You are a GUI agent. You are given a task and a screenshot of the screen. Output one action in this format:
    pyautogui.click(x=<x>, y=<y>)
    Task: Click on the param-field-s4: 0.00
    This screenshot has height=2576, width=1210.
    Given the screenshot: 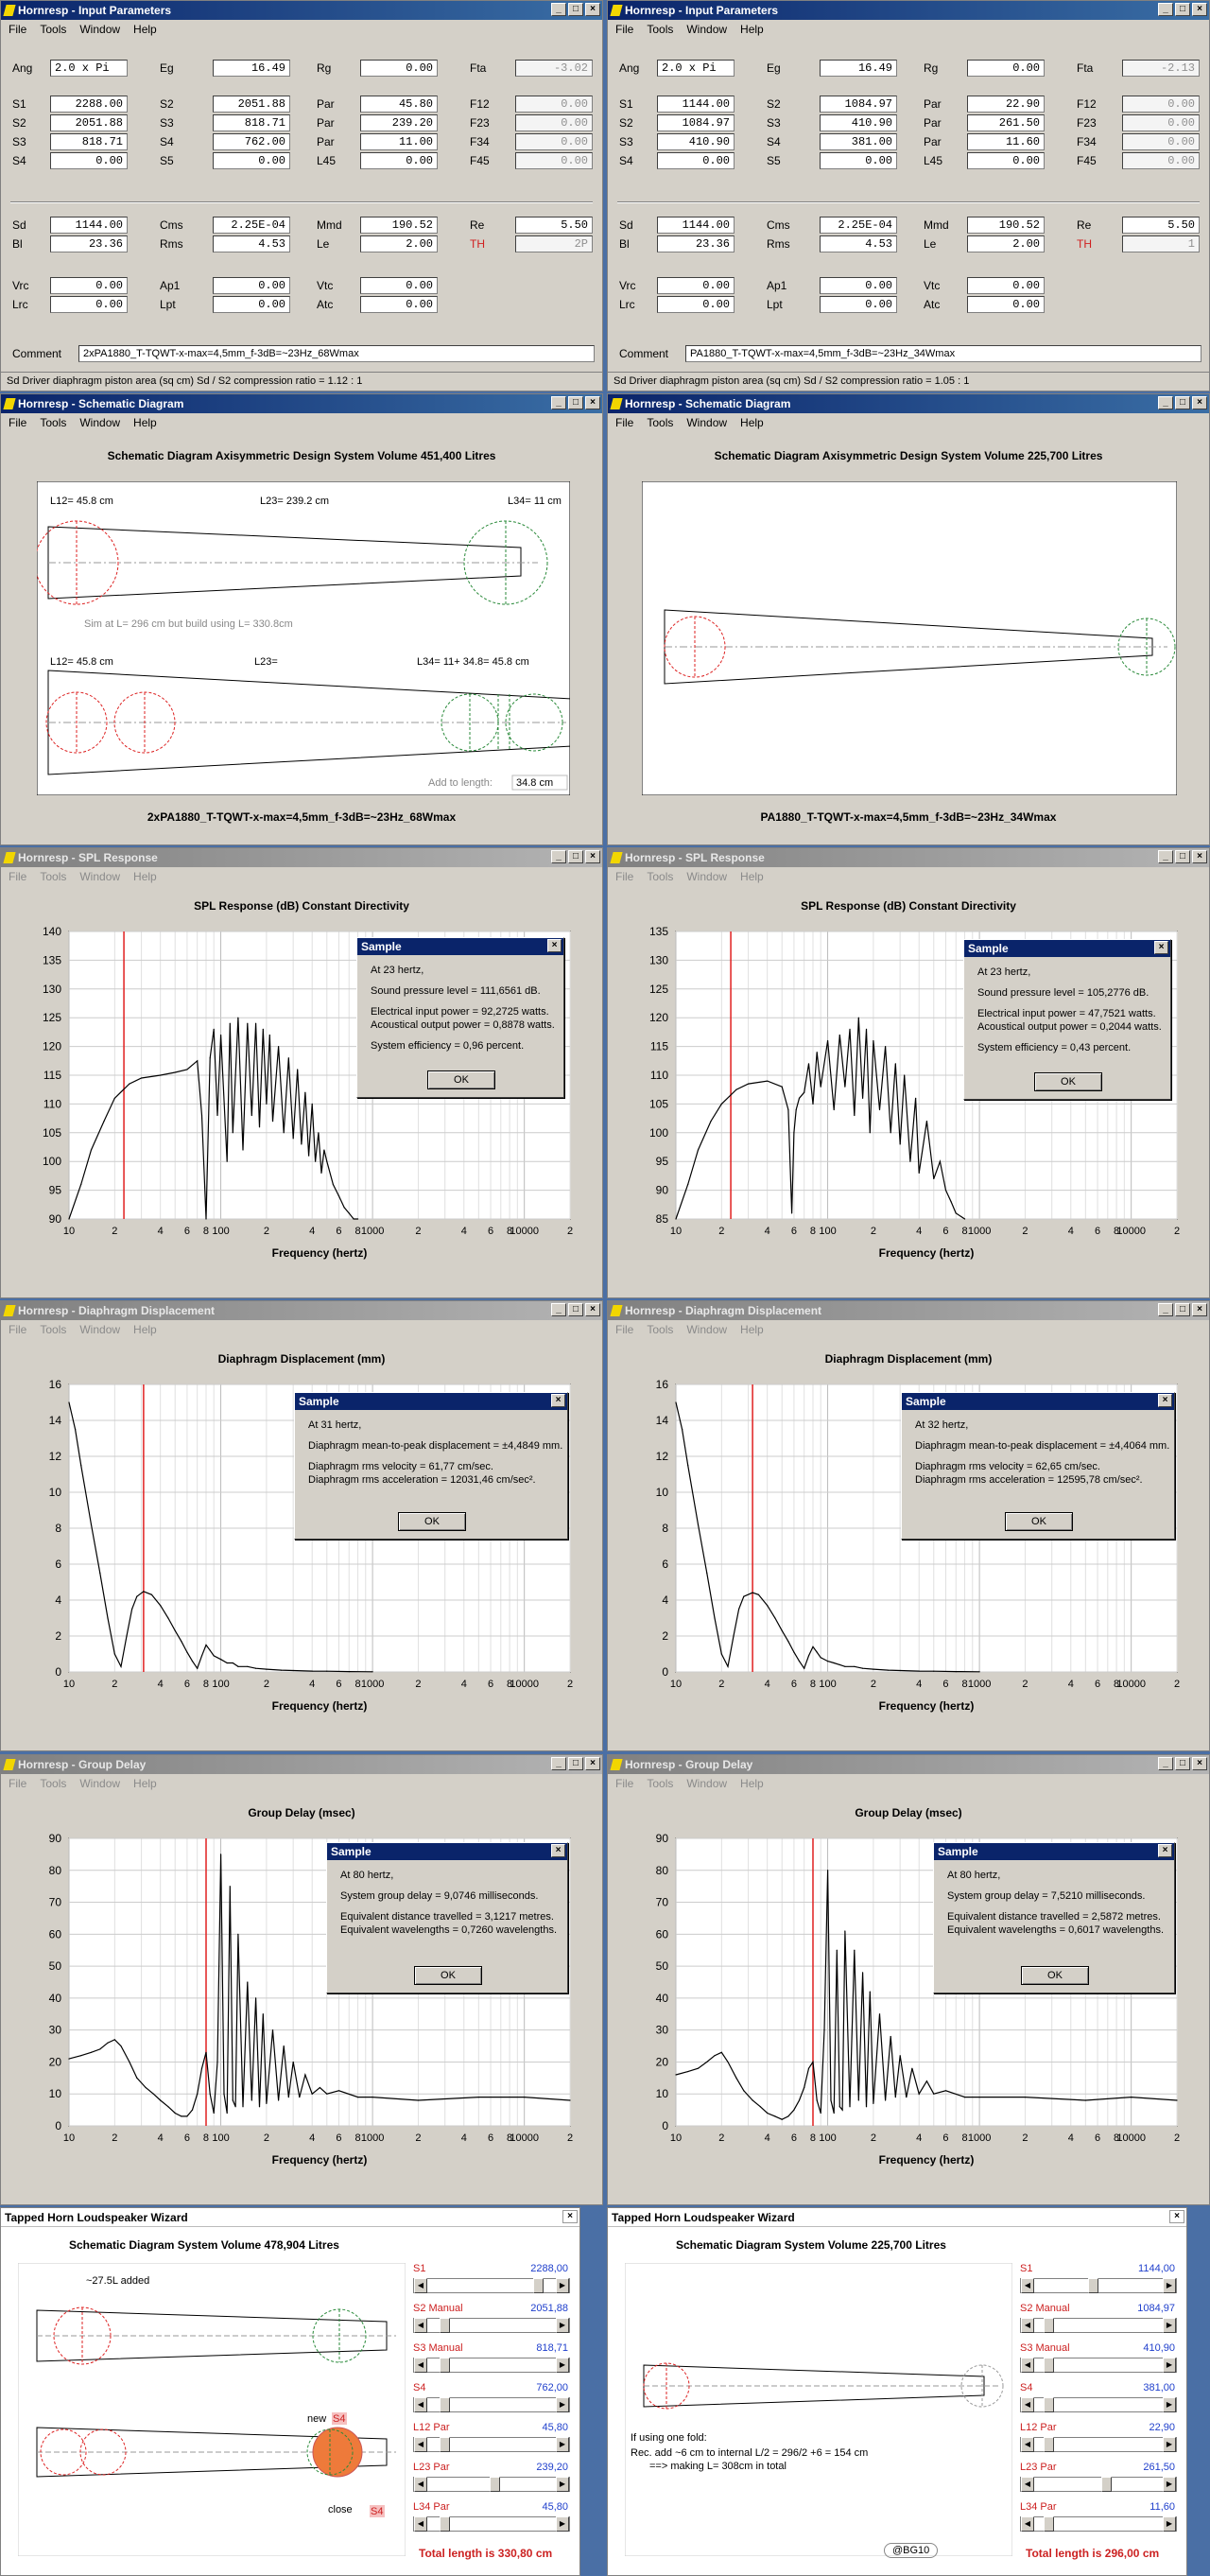 What is the action you would take?
    pyautogui.click(x=696, y=160)
    